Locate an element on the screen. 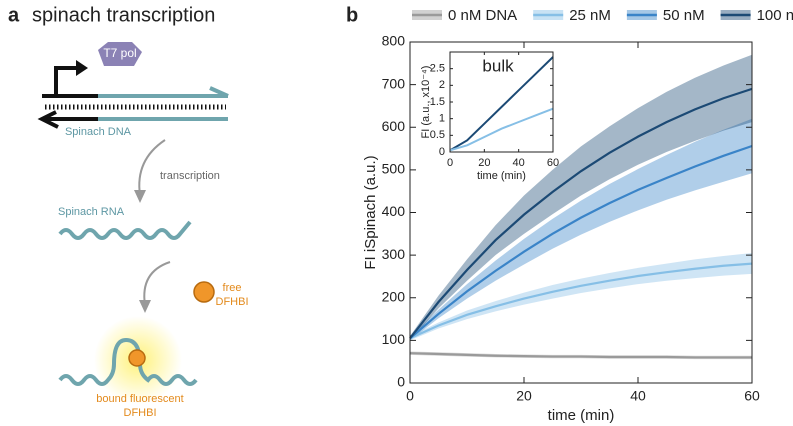 The height and width of the screenshot is (426, 793). y-tick-label: 700 is located at coordinates (394, 83).